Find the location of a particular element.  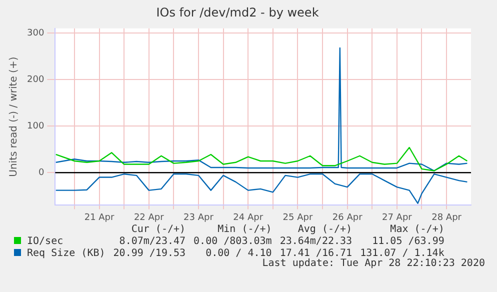

text: 11.05 /63.99 is located at coordinates (408, 242).